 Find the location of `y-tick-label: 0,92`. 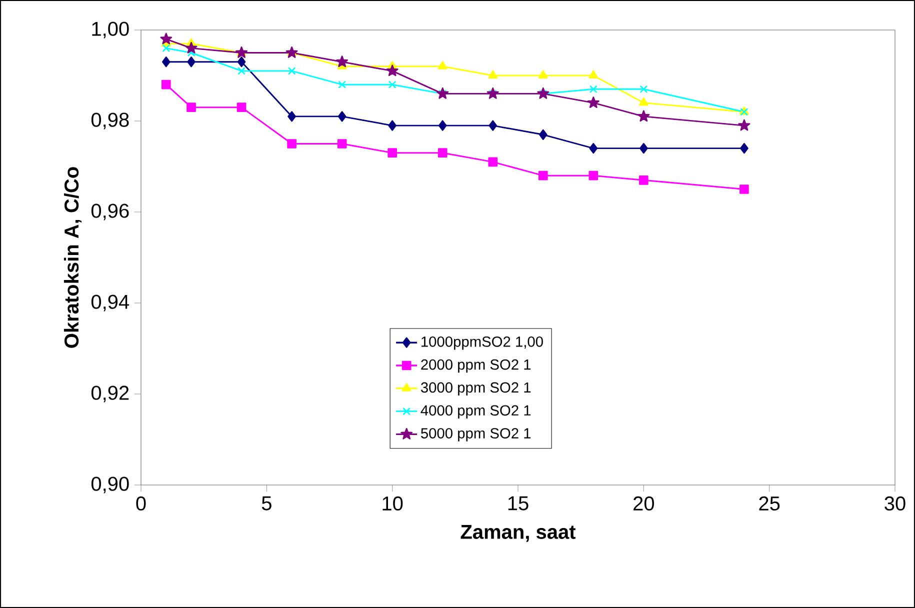

y-tick-label: 0,92 is located at coordinates (110, 394).